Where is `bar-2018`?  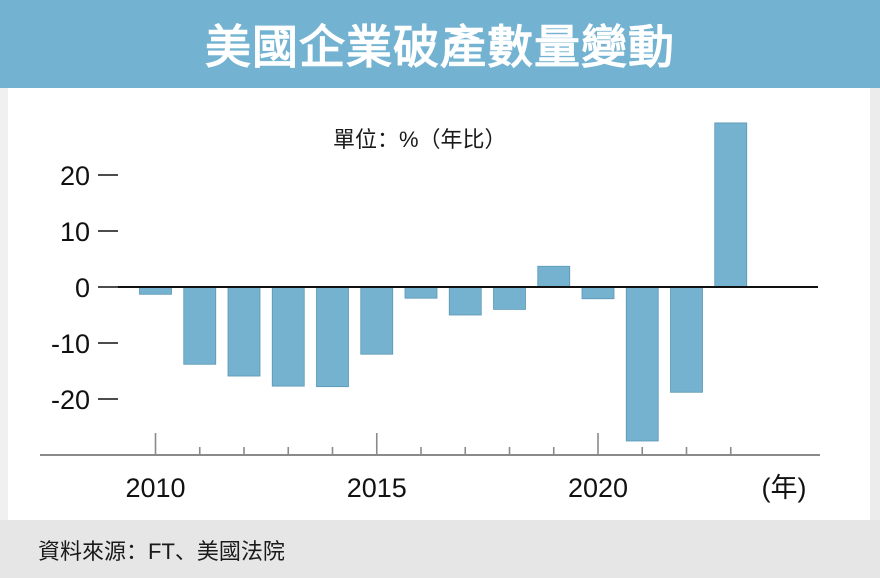 bar-2018 is located at coordinates (509, 298).